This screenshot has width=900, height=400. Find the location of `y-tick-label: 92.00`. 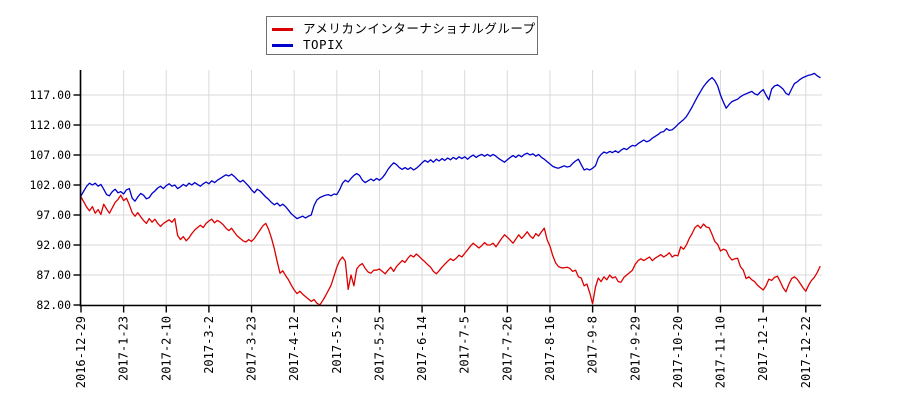

y-tick-label: 92.00 is located at coordinates (53, 245).